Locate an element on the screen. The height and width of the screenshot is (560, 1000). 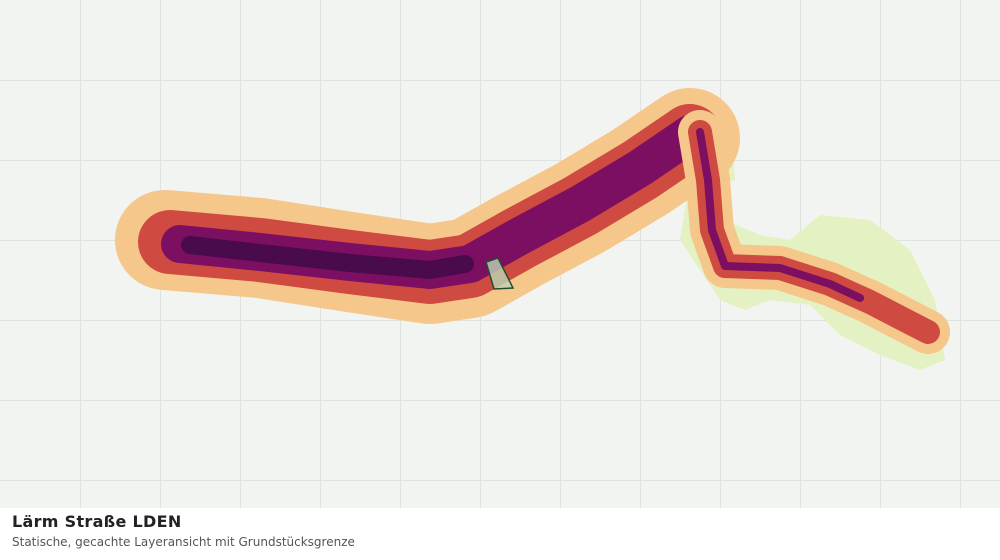
parcel-boundary is located at coordinates (500, 273).